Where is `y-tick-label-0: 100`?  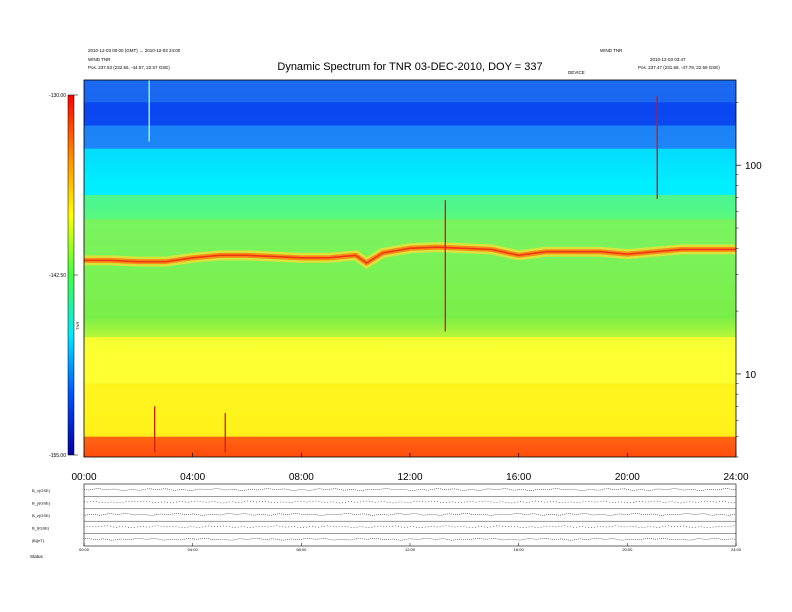
y-tick-label-0: 100 is located at coordinates (753, 166).